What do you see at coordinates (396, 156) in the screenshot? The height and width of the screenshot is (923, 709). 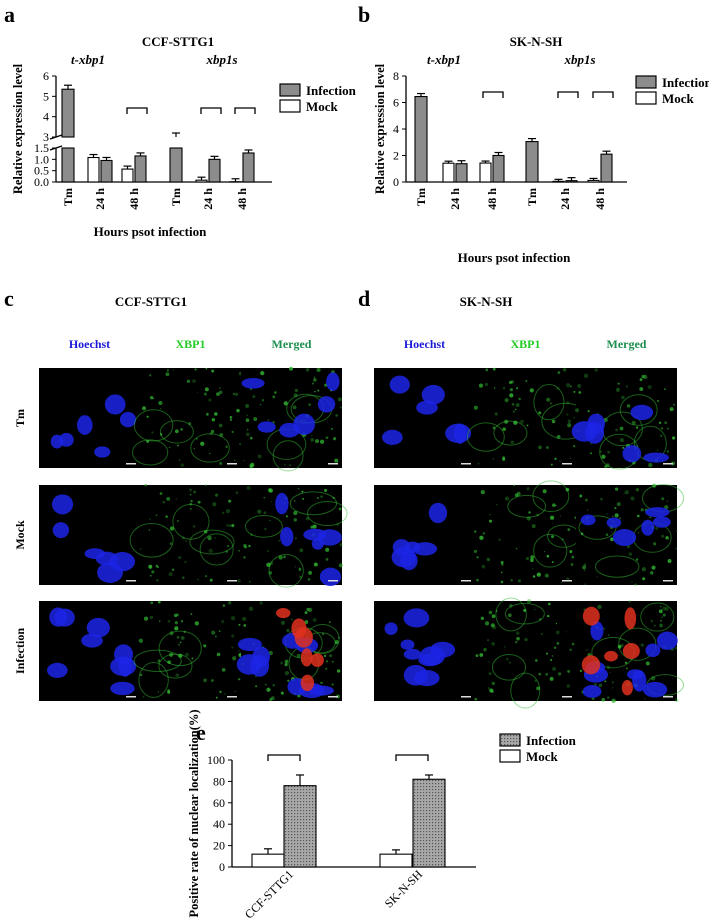 I see `tick-label: 2` at bounding box center [396, 156].